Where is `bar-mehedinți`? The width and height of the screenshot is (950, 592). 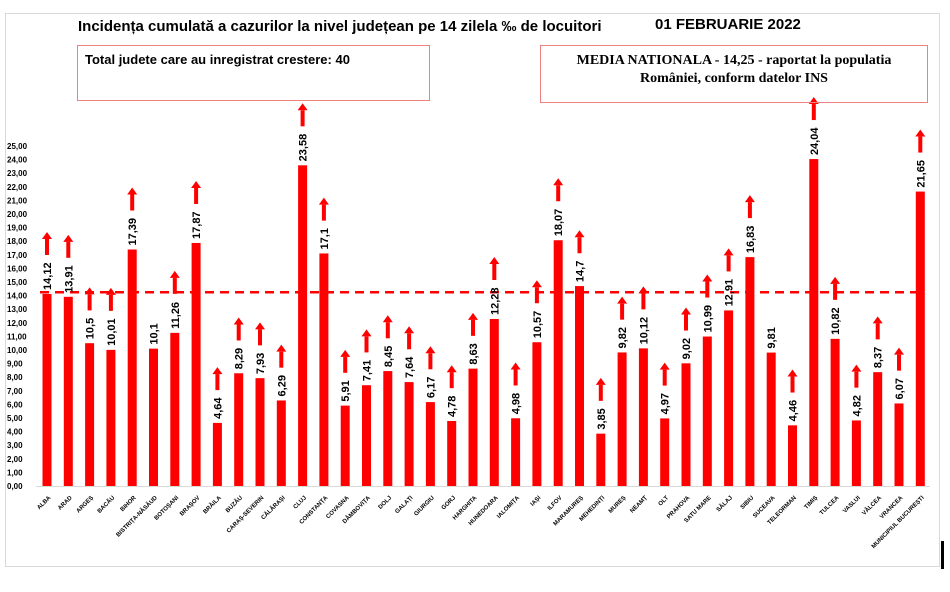
bar-mehedinți is located at coordinates (601, 459).